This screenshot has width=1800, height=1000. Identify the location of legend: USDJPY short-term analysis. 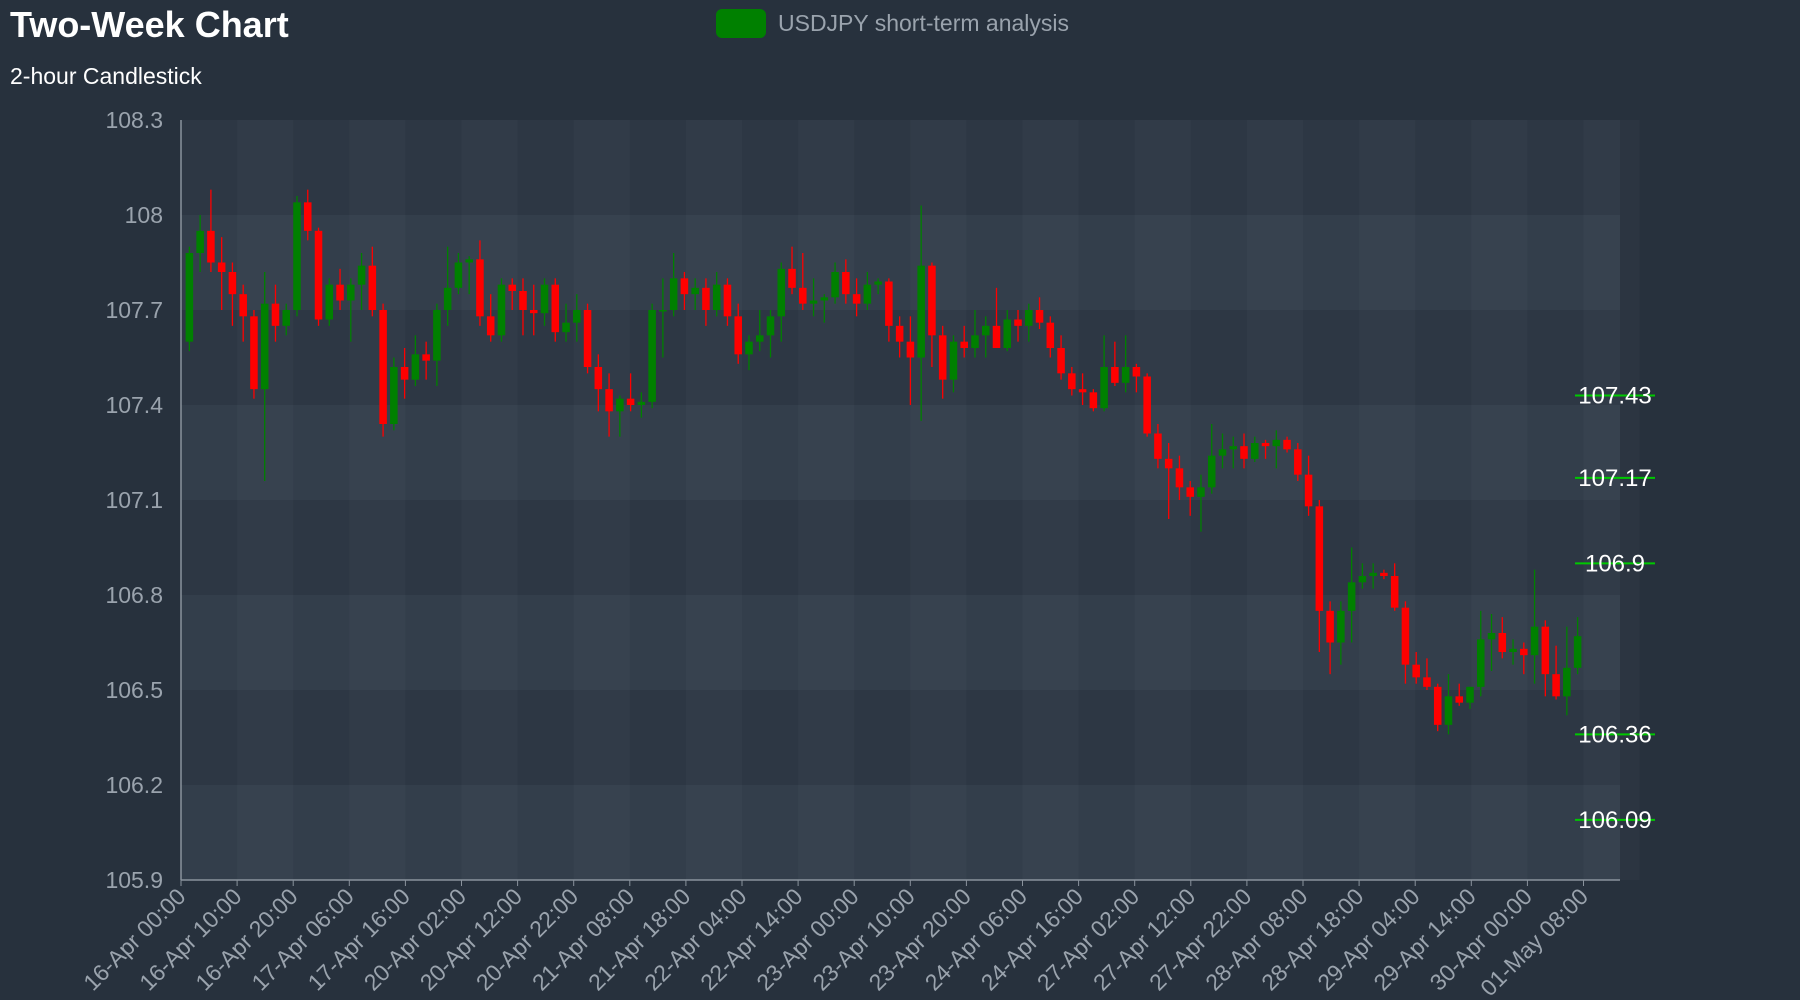
(892, 23).